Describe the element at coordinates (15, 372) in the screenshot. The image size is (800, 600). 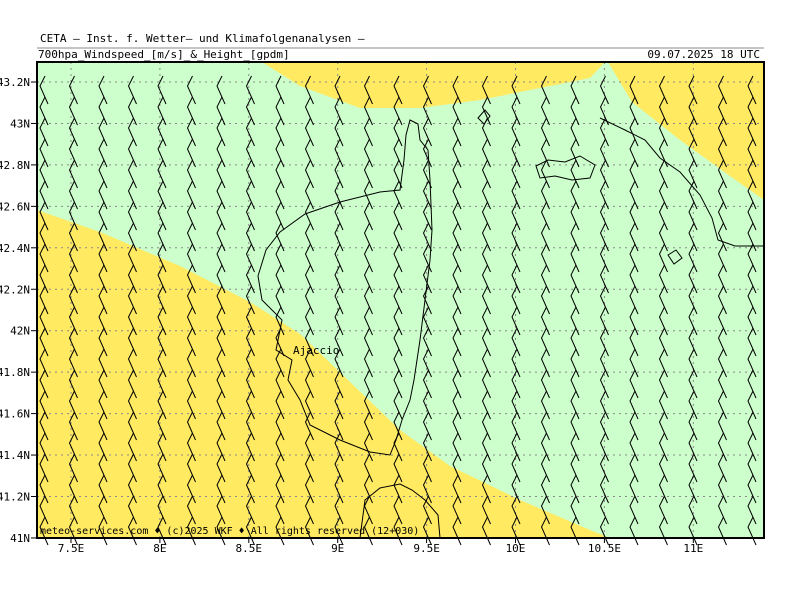
I see `lat-label: 41.8N` at that location.